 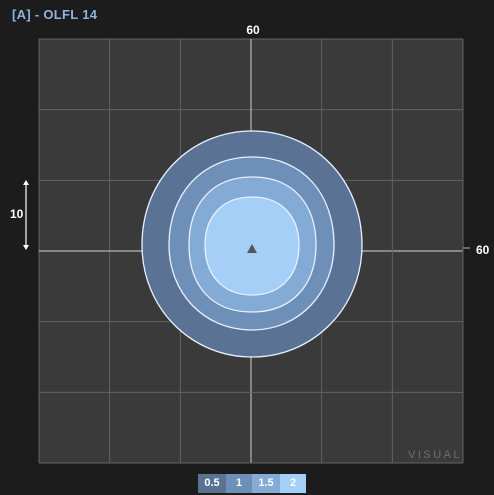 I want to click on legend-item: 1, so click(x=239, y=483).